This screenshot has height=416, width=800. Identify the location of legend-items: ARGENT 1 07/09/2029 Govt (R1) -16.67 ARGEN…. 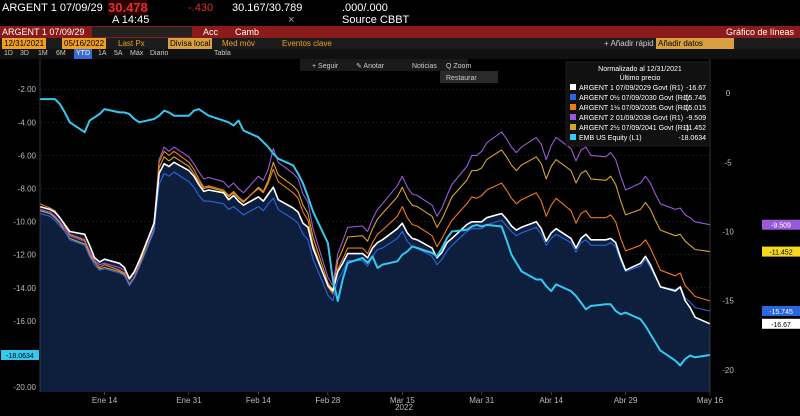
(638, 113).